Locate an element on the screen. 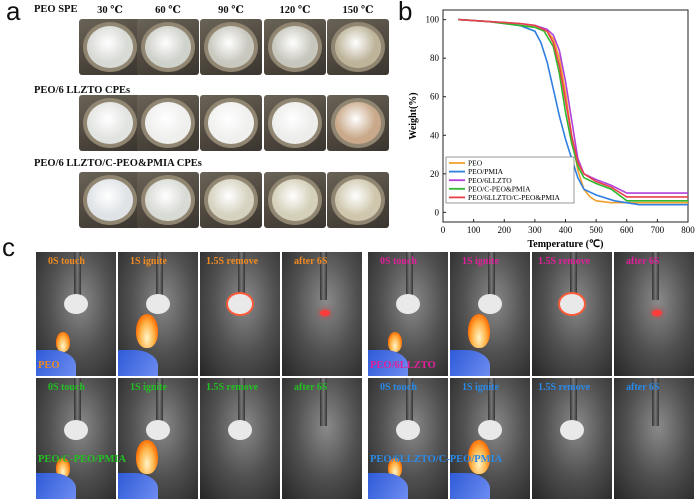  x-axis-title: Temperature (℃) is located at coordinates (566, 244).